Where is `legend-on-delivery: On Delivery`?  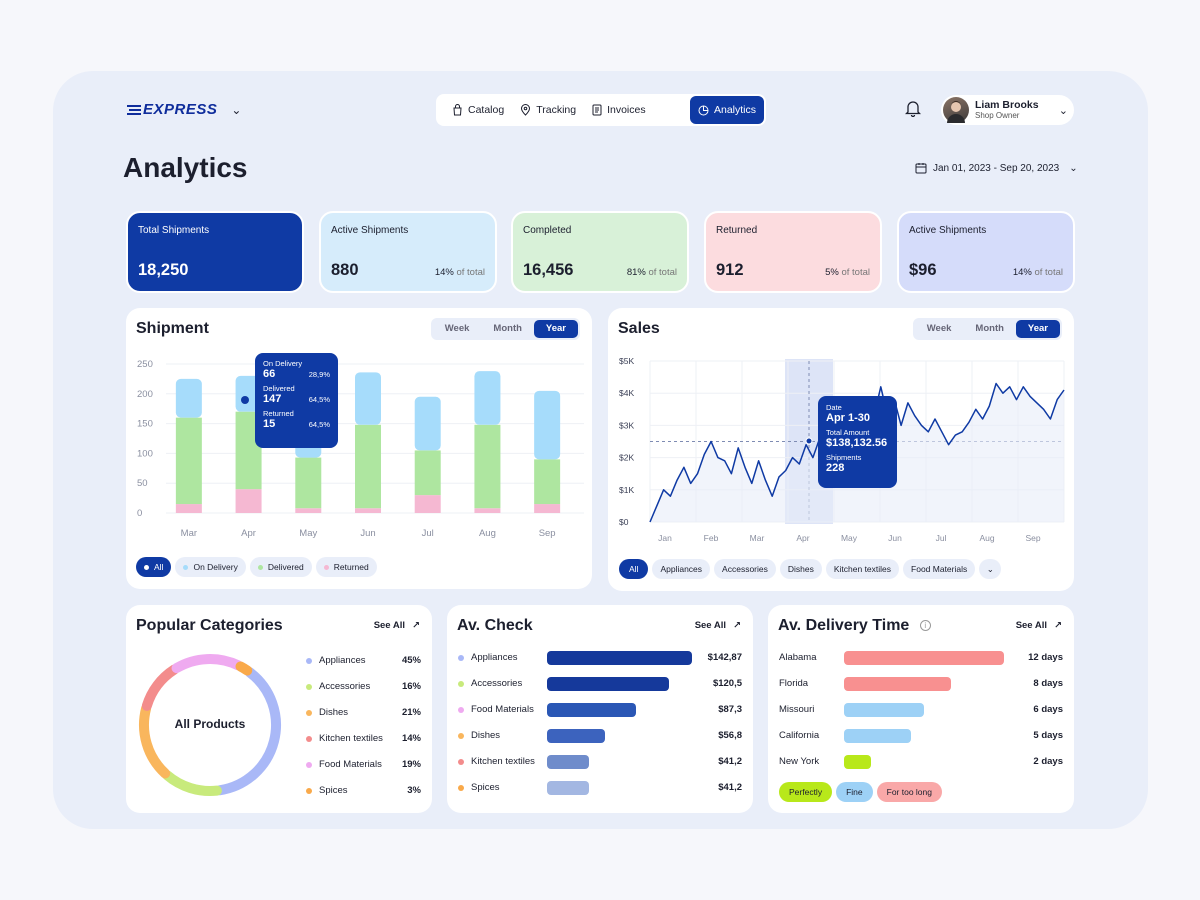
legend-on-delivery: On Delivery is located at coordinates (210, 567).